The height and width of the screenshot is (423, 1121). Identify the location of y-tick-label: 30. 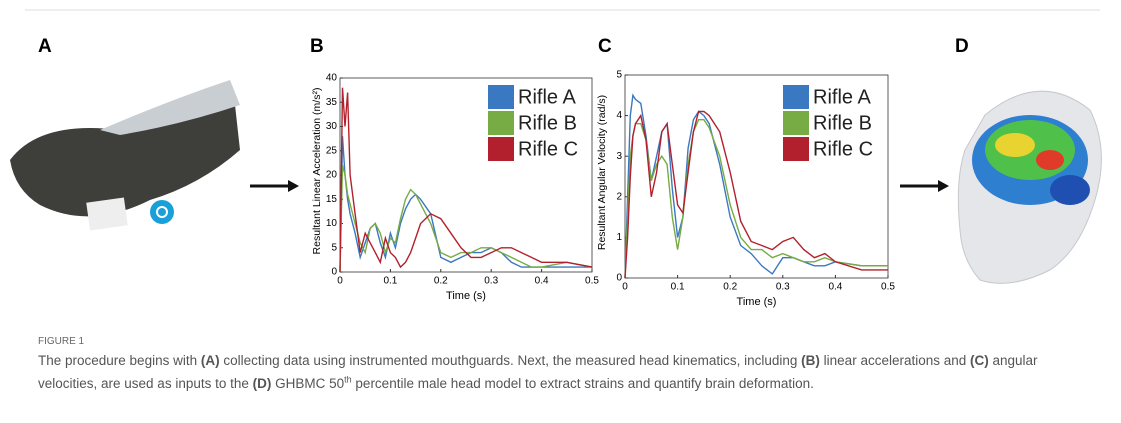
(332, 126).